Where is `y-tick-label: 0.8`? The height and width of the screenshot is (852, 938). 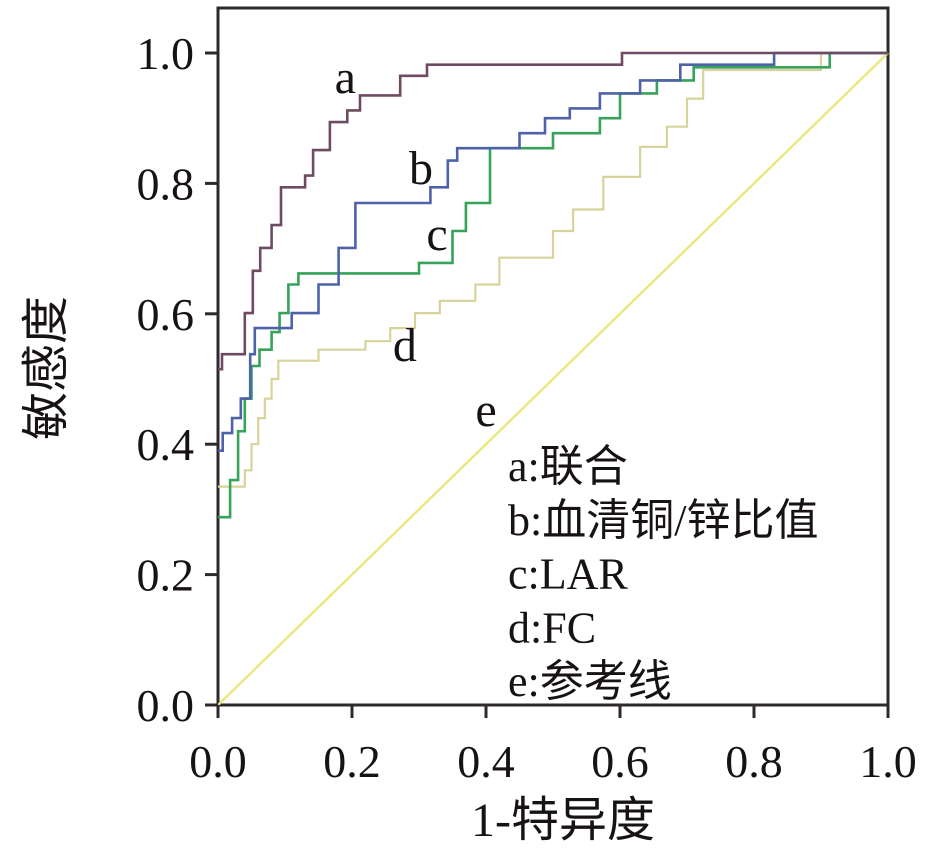 y-tick-label: 0.8 is located at coordinates (166, 183).